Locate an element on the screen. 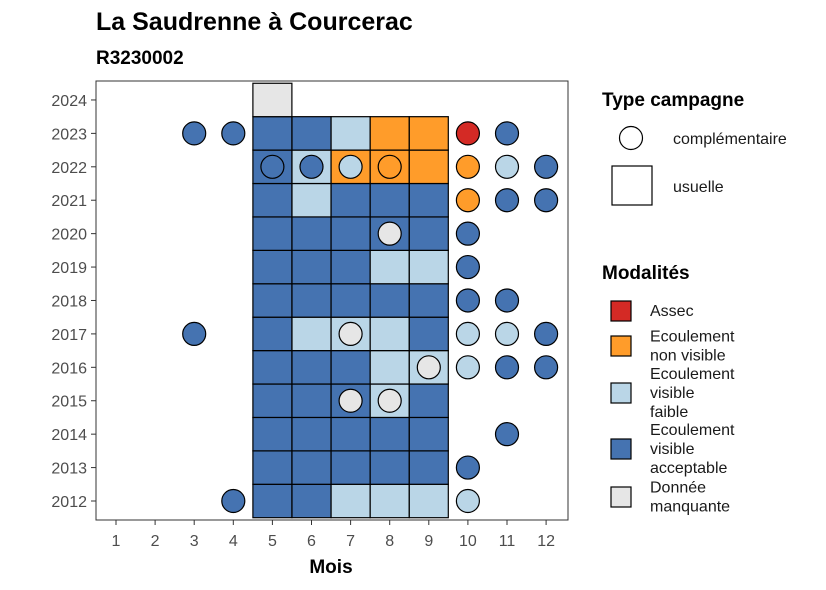 This screenshot has width=826, height=590. y-tick-label: 2014 is located at coordinates (69, 435).